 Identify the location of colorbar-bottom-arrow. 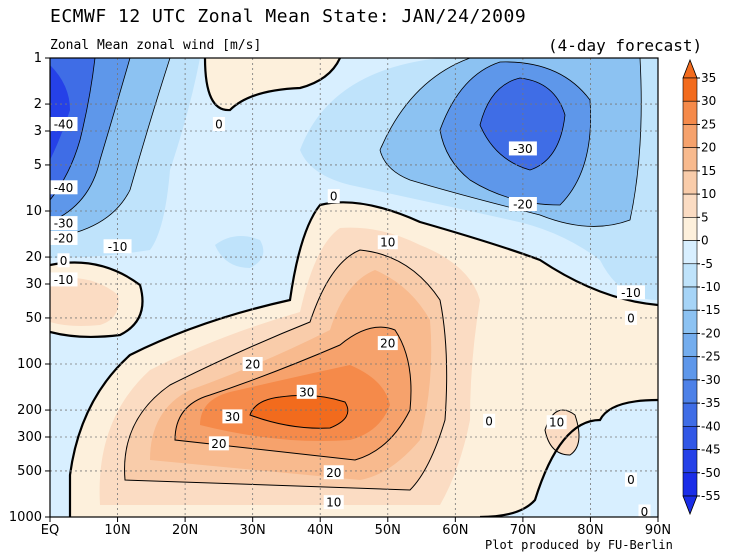
(690, 505).